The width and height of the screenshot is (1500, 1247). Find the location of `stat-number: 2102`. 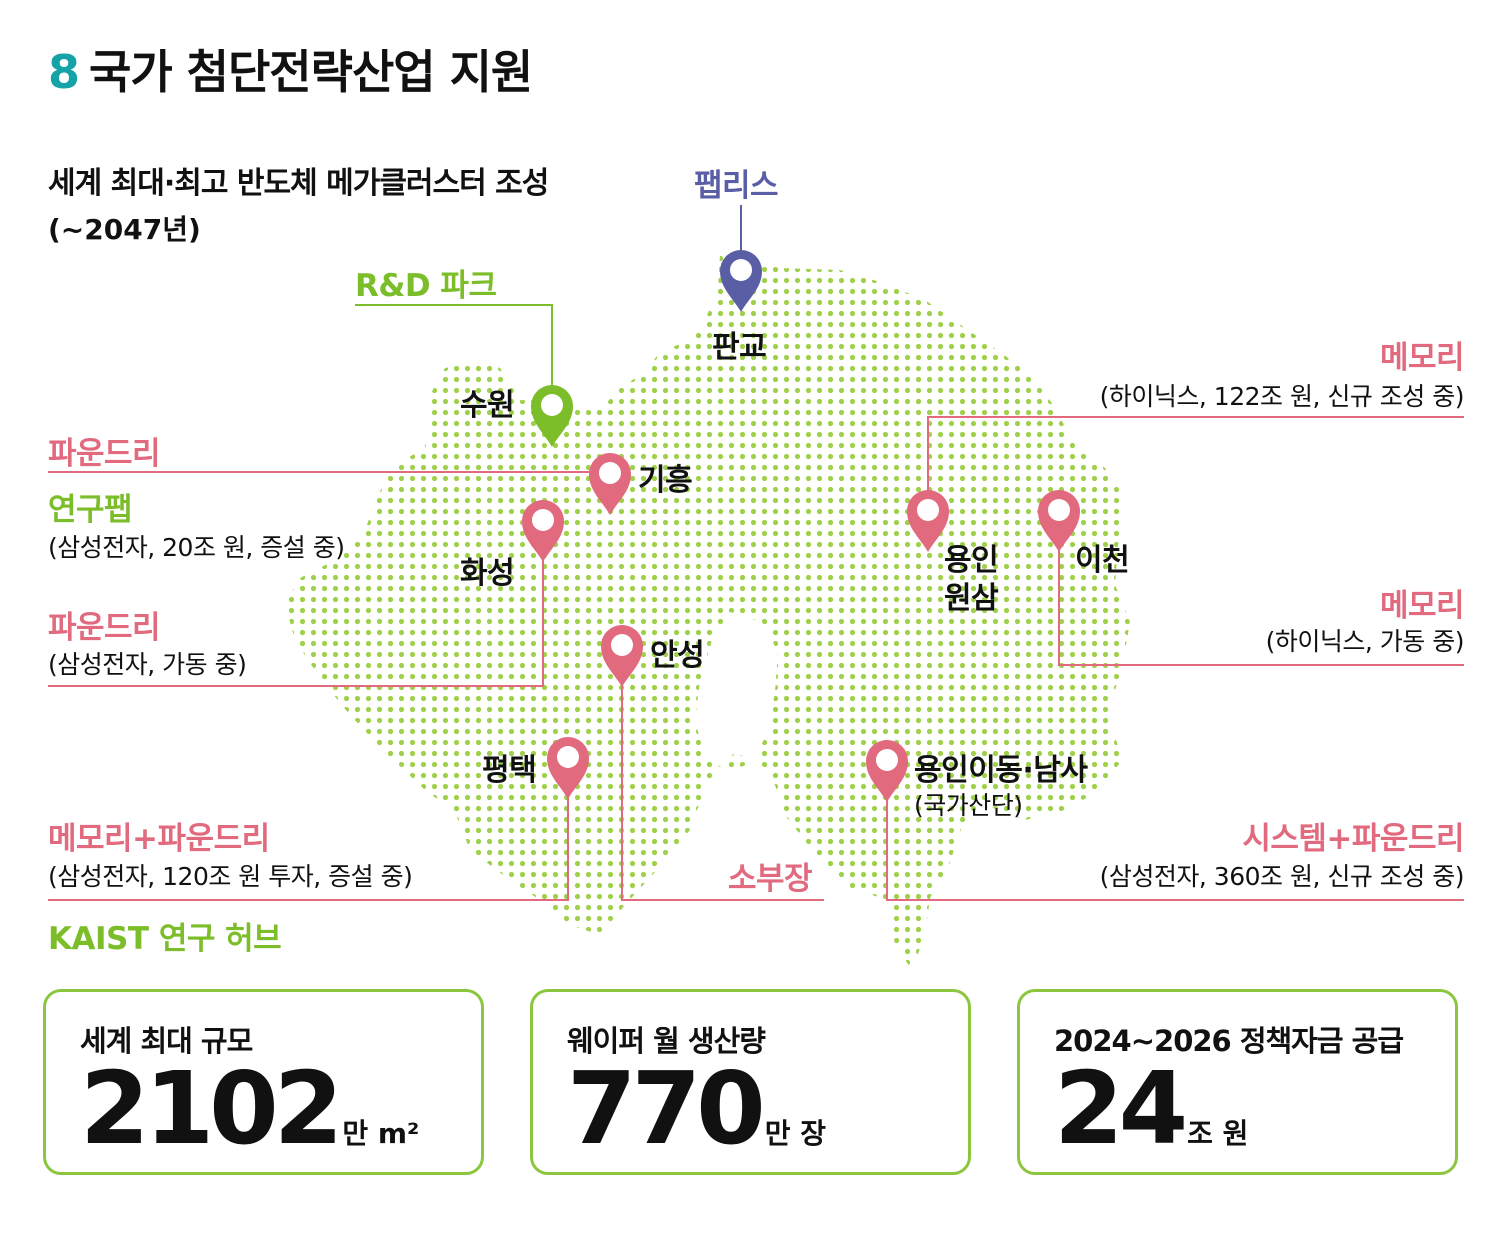

stat-number: 2102 is located at coordinates (211, 1108).